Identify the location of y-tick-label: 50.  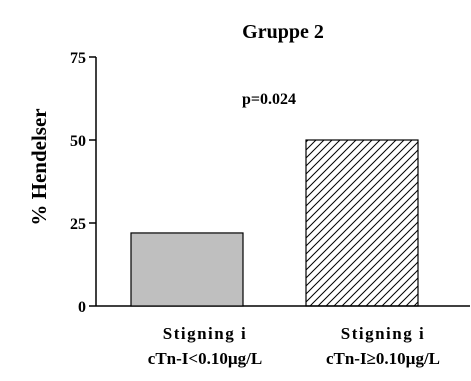
(78, 141).